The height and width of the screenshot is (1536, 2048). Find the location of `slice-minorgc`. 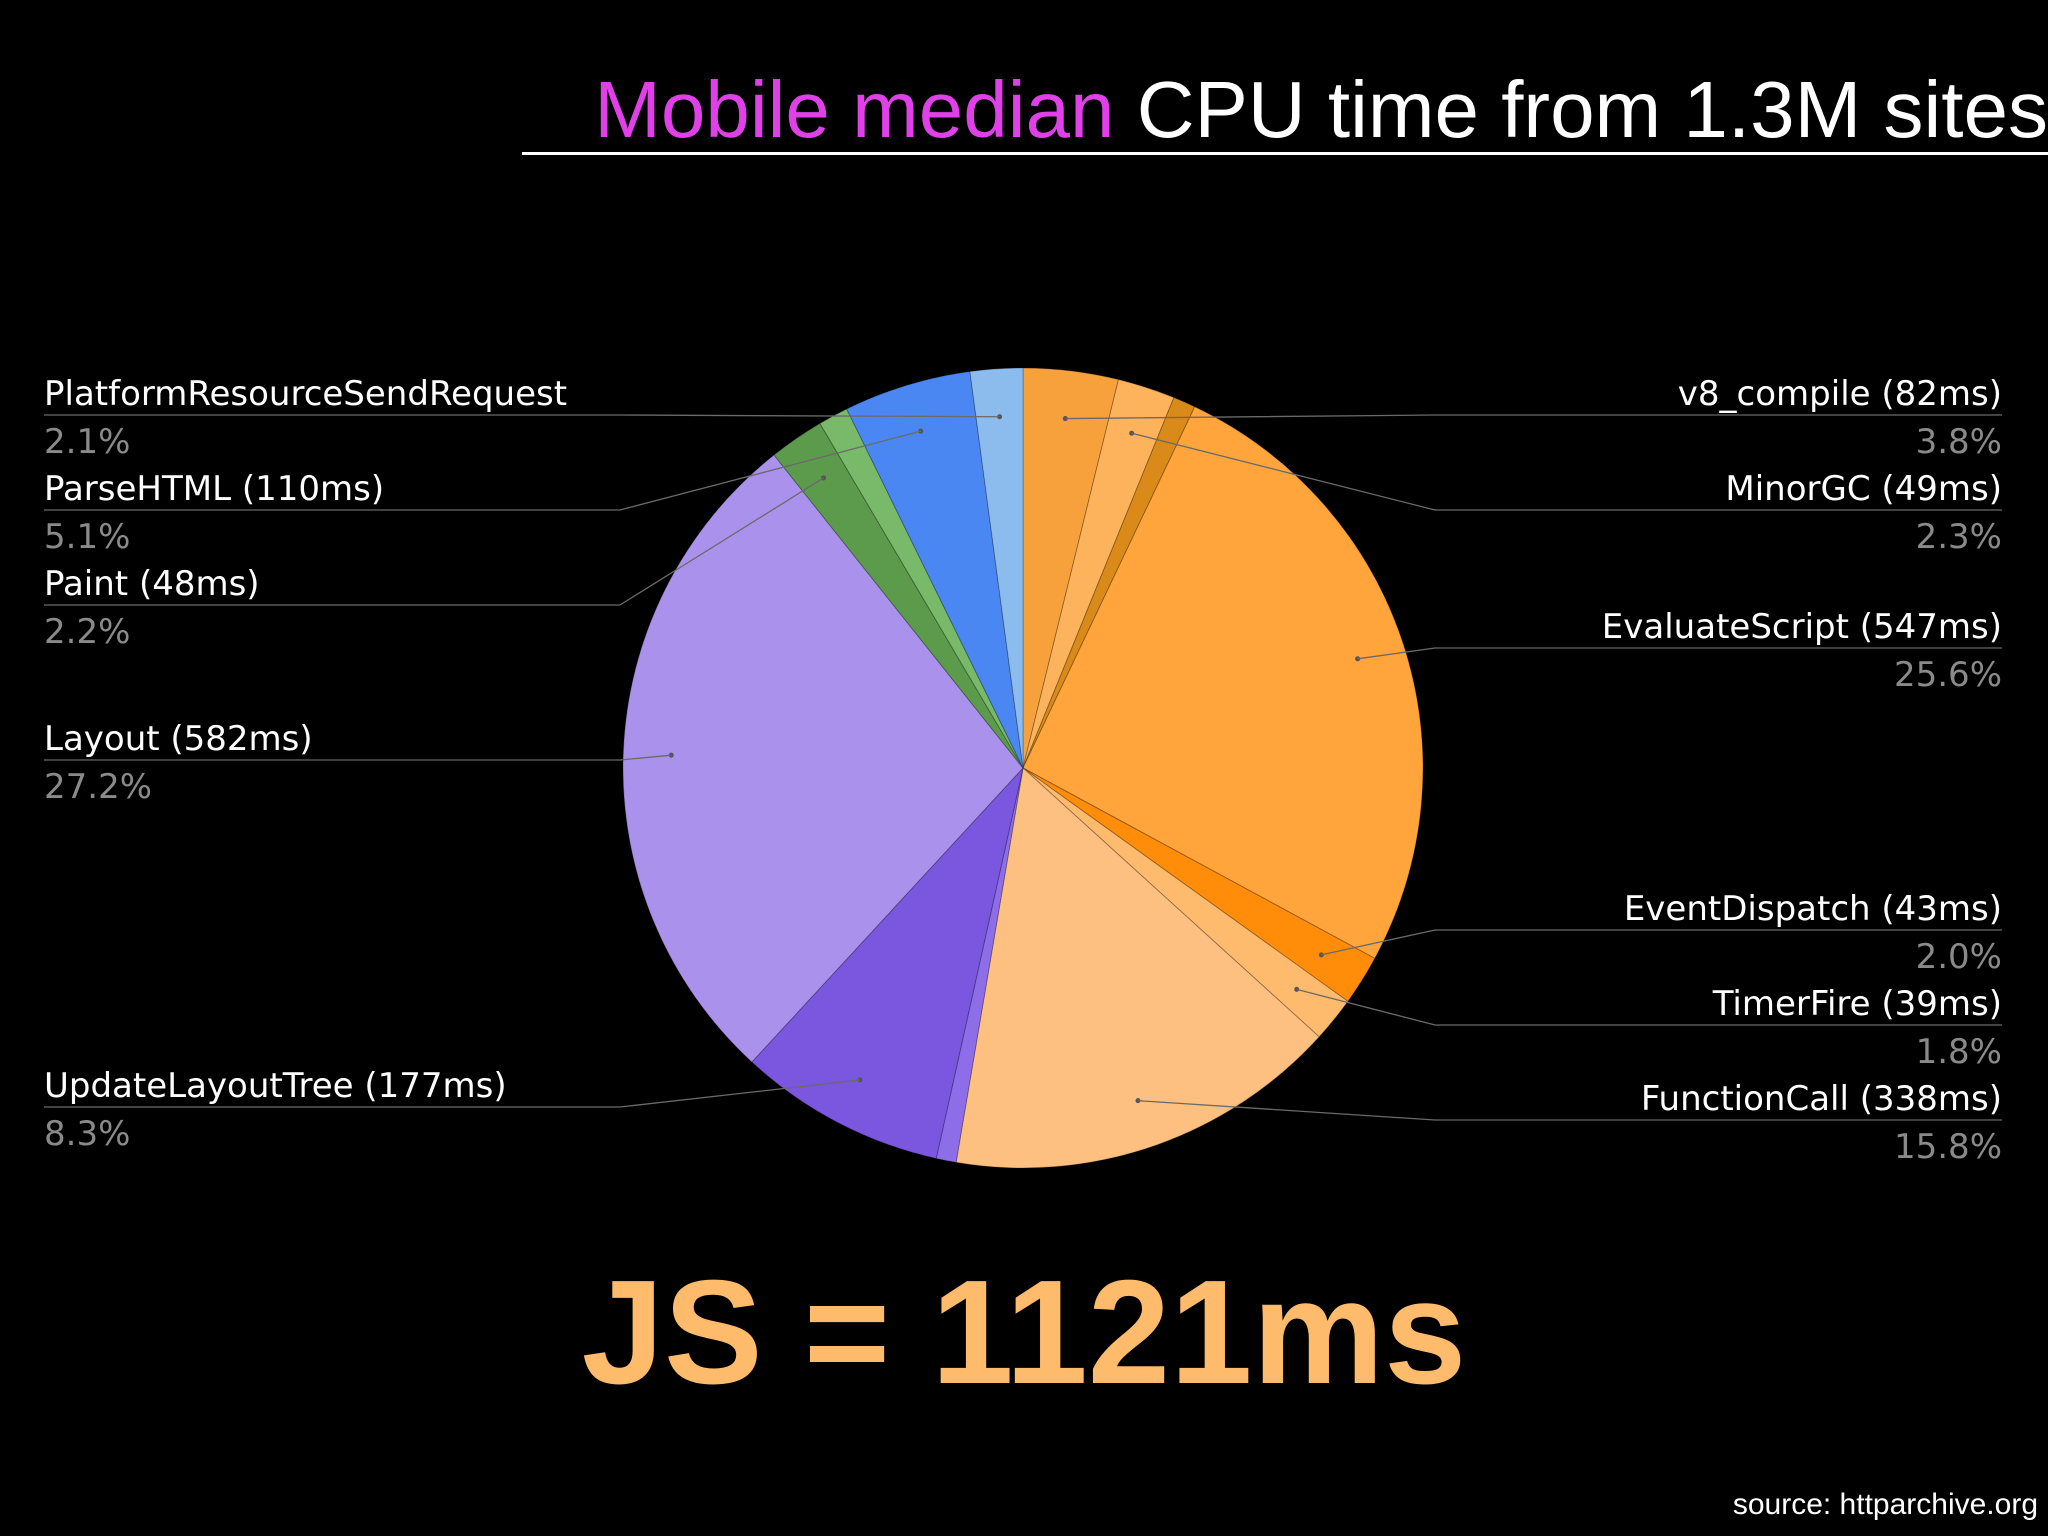

slice-minorgc is located at coordinates (1098, 573).